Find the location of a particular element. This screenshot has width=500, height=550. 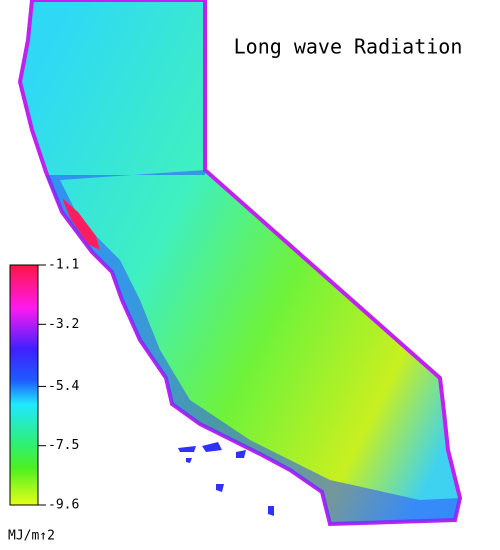

colorbar-tick-label: -5.4 is located at coordinates (63, 386).